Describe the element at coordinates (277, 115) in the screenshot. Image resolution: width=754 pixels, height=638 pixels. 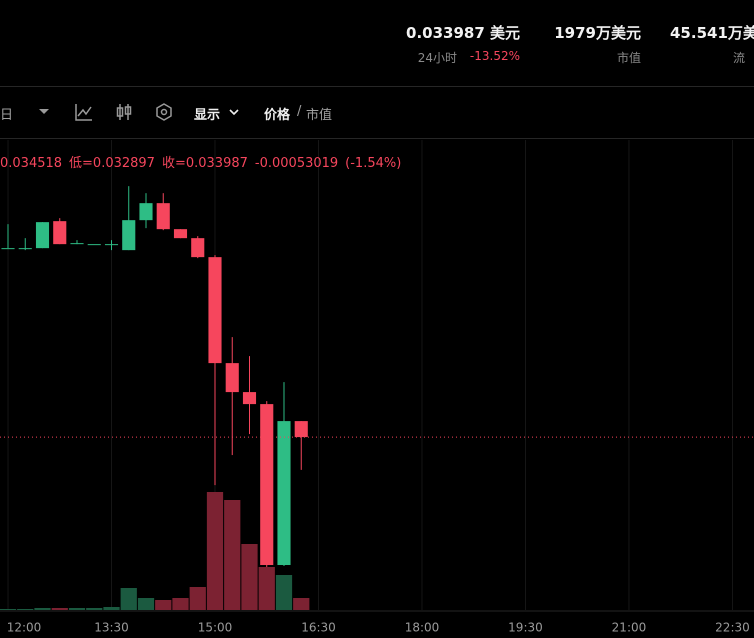
I see `price-toggle: 价格` at that location.